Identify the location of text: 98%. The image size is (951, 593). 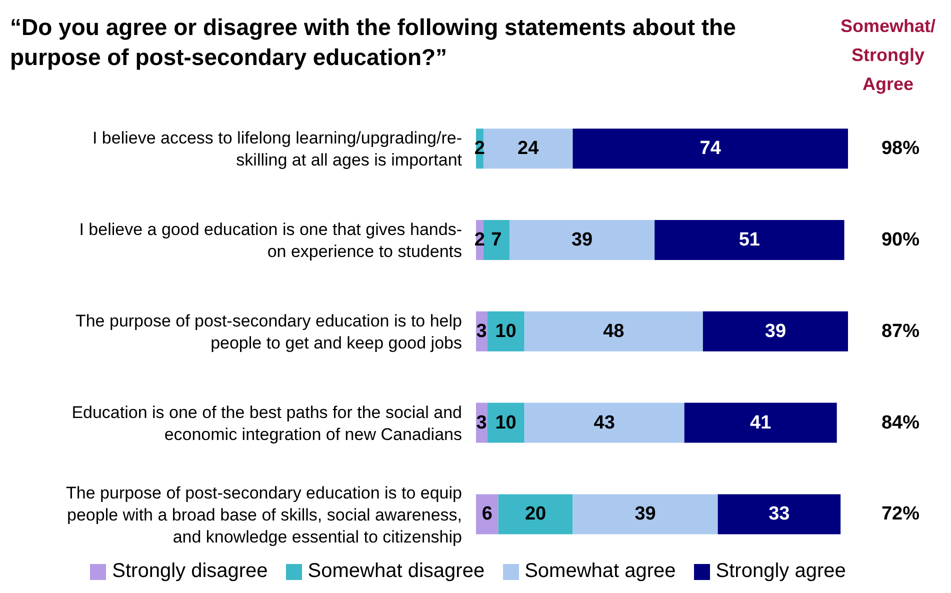
(900, 149).